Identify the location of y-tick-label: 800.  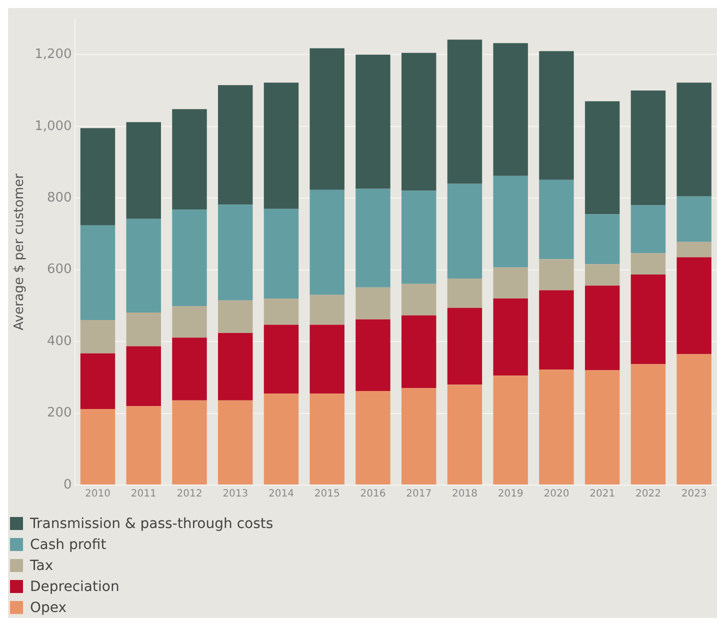
(59, 198).